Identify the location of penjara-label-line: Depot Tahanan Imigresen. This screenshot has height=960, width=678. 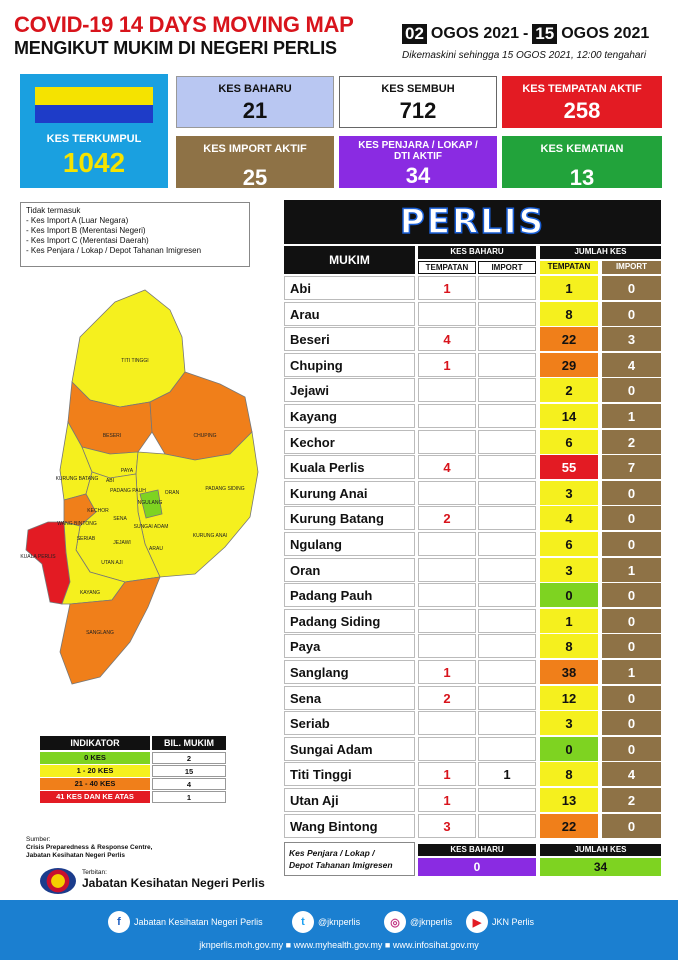
(341, 865).